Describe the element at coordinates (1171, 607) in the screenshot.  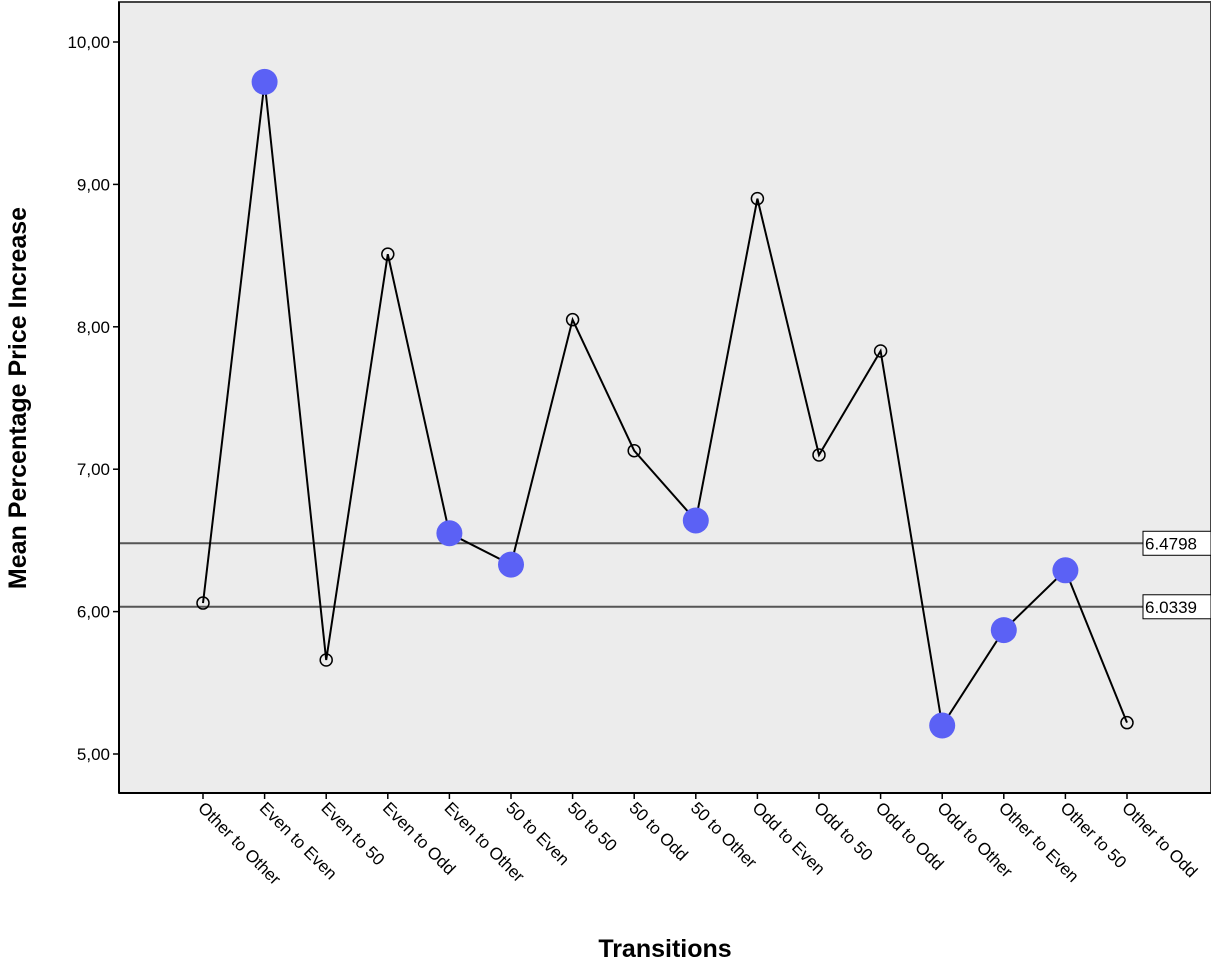
I see `reference-line-label: 6.0339` at that location.